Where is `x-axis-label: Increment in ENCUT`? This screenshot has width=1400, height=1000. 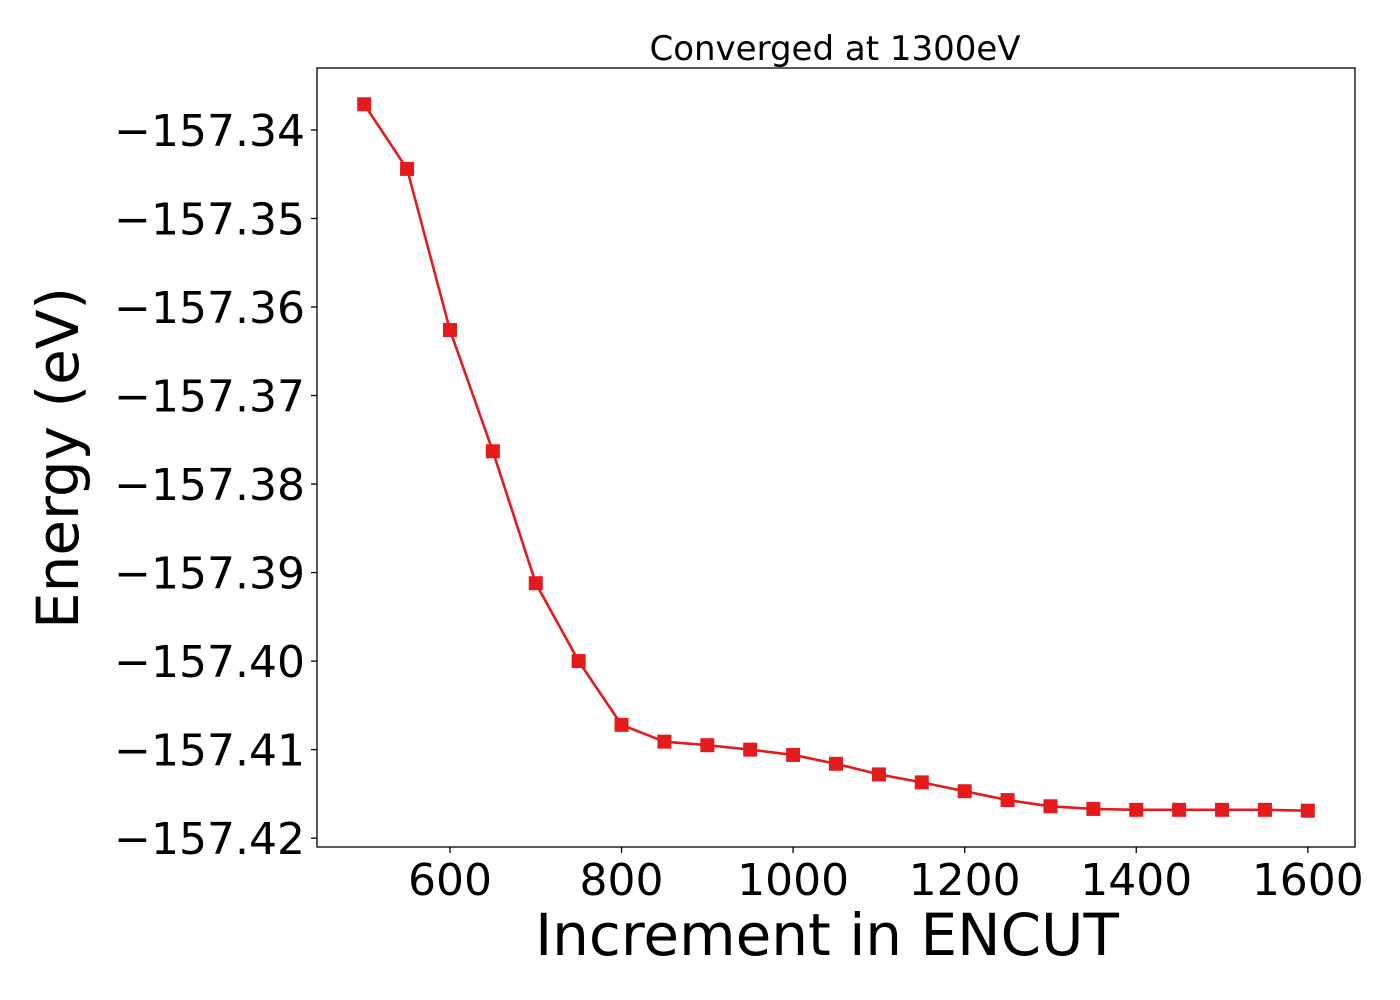
x-axis-label: Increment in ENCUT is located at coordinates (827, 935).